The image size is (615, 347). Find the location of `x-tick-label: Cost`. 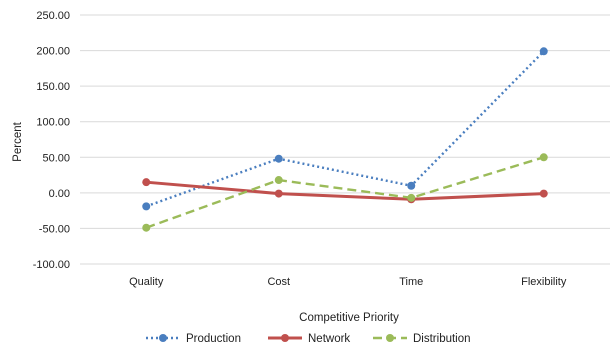

x-tick-label: Cost is located at coordinates (278, 282).